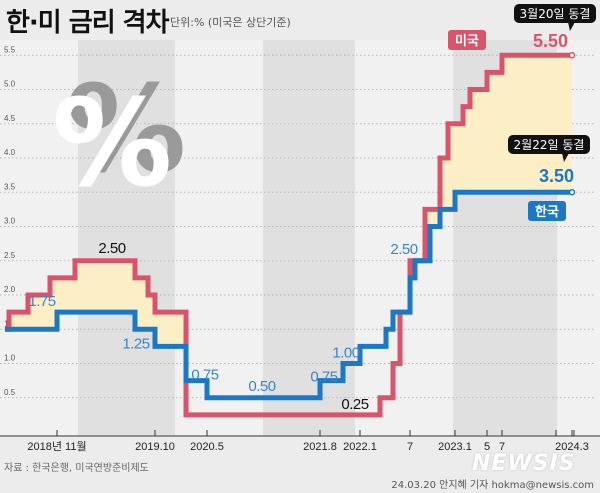 The width and height of the screenshot is (600, 493). I want to click on newsis-logo: NEWSIS, so click(524, 463).